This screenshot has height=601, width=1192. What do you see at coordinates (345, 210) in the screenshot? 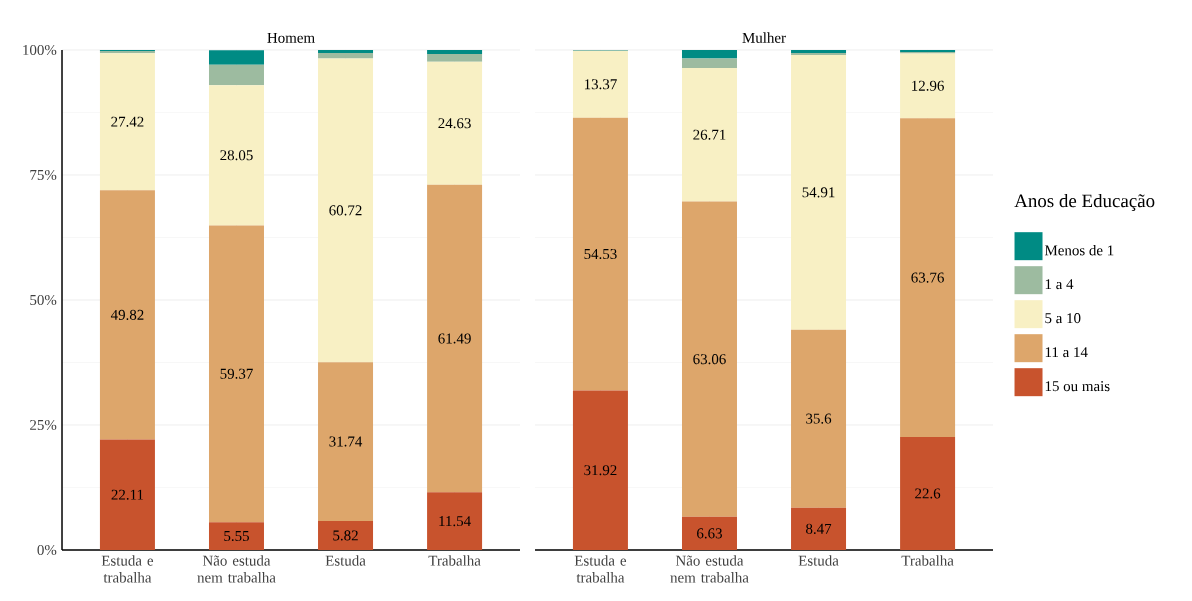
I see `data-label: 60.72` at bounding box center [345, 210].